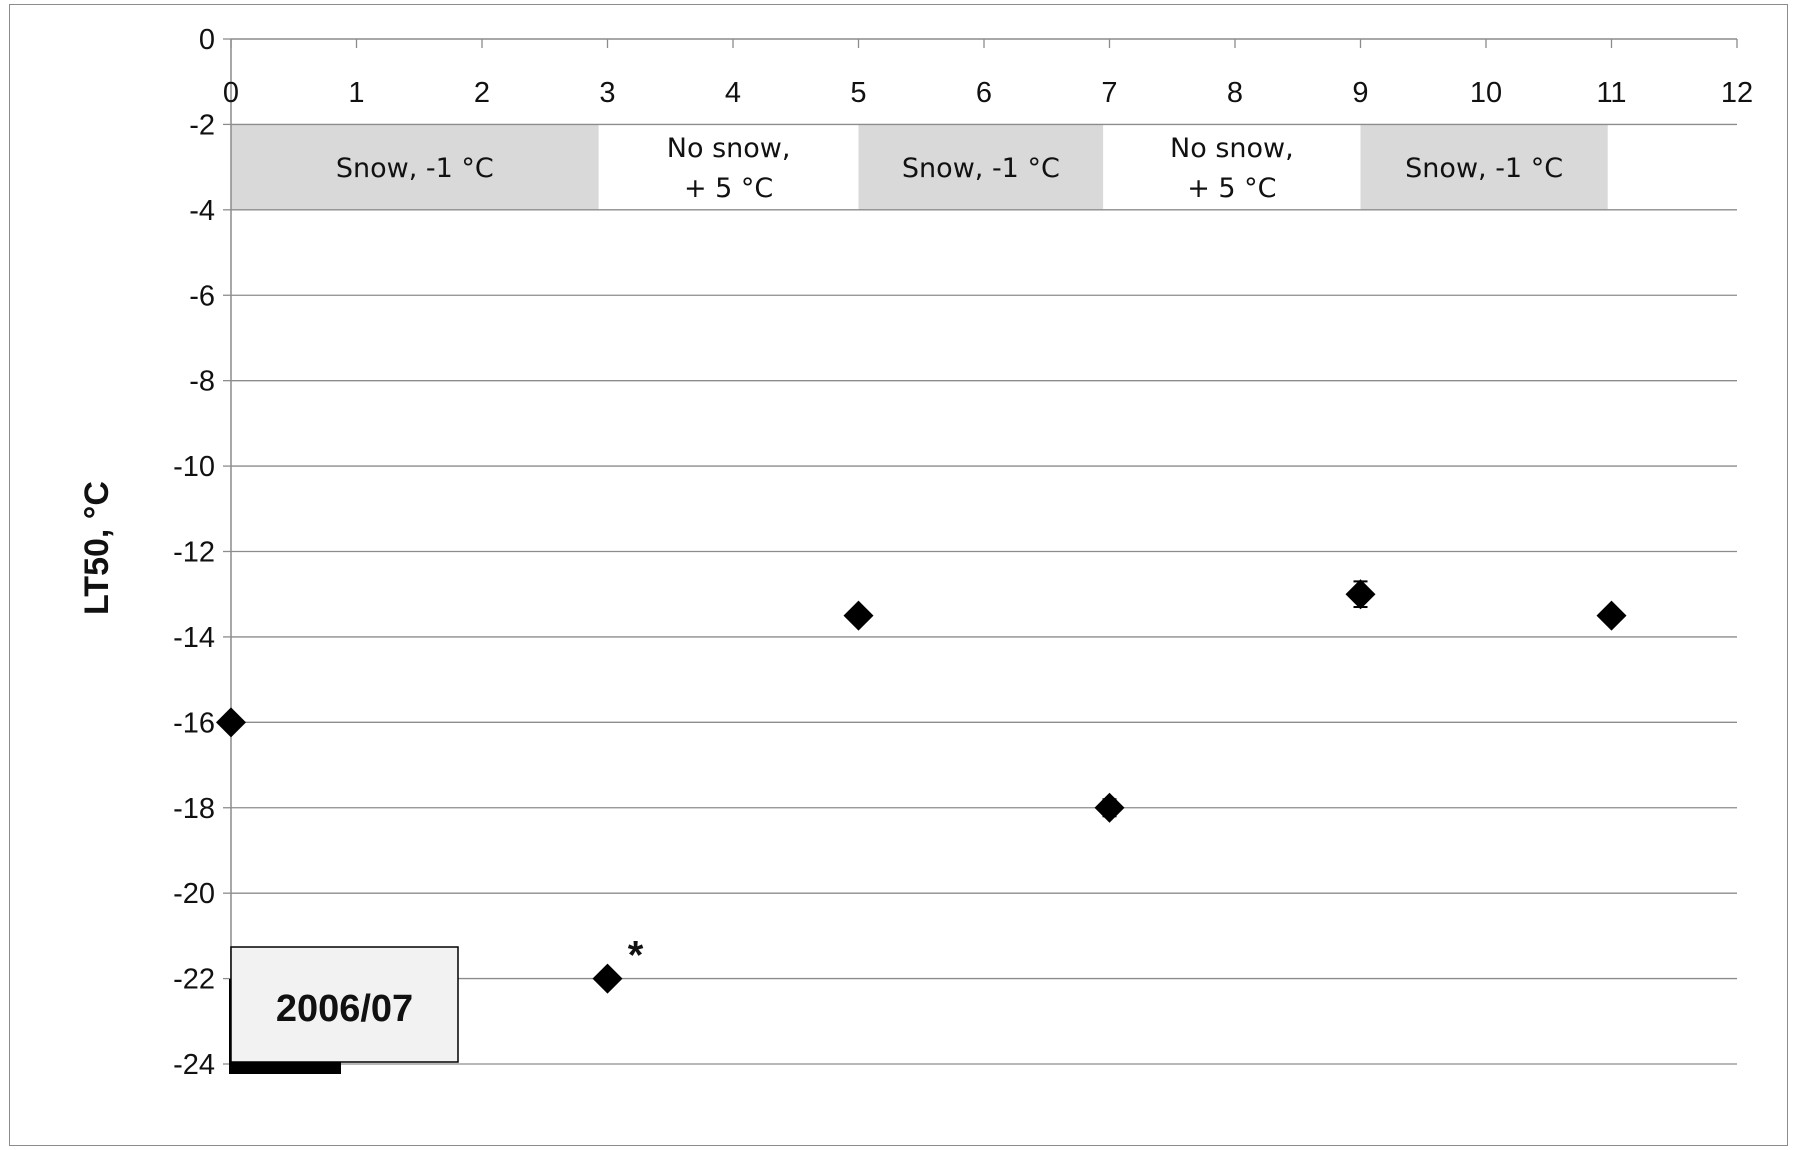 The width and height of the screenshot is (1797, 1150). What do you see at coordinates (984, 93) in the screenshot?
I see `x-tick-label-6: 6` at bounding box center [984, 93].